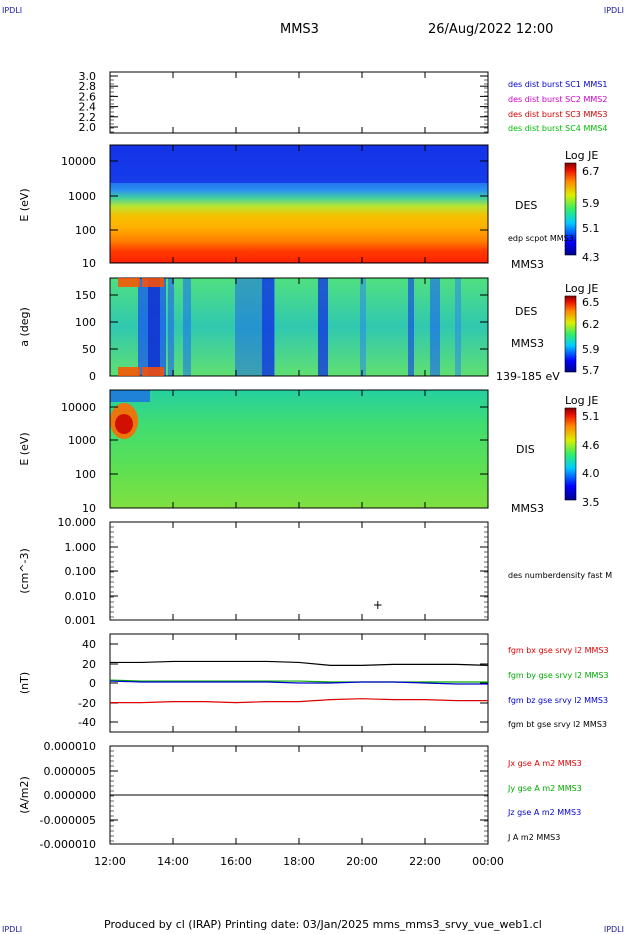  What do you see at coordinates (88, 107) in the screenshot?
I see `panel1-ytick: 2.4` at bounding box center [88, 107].